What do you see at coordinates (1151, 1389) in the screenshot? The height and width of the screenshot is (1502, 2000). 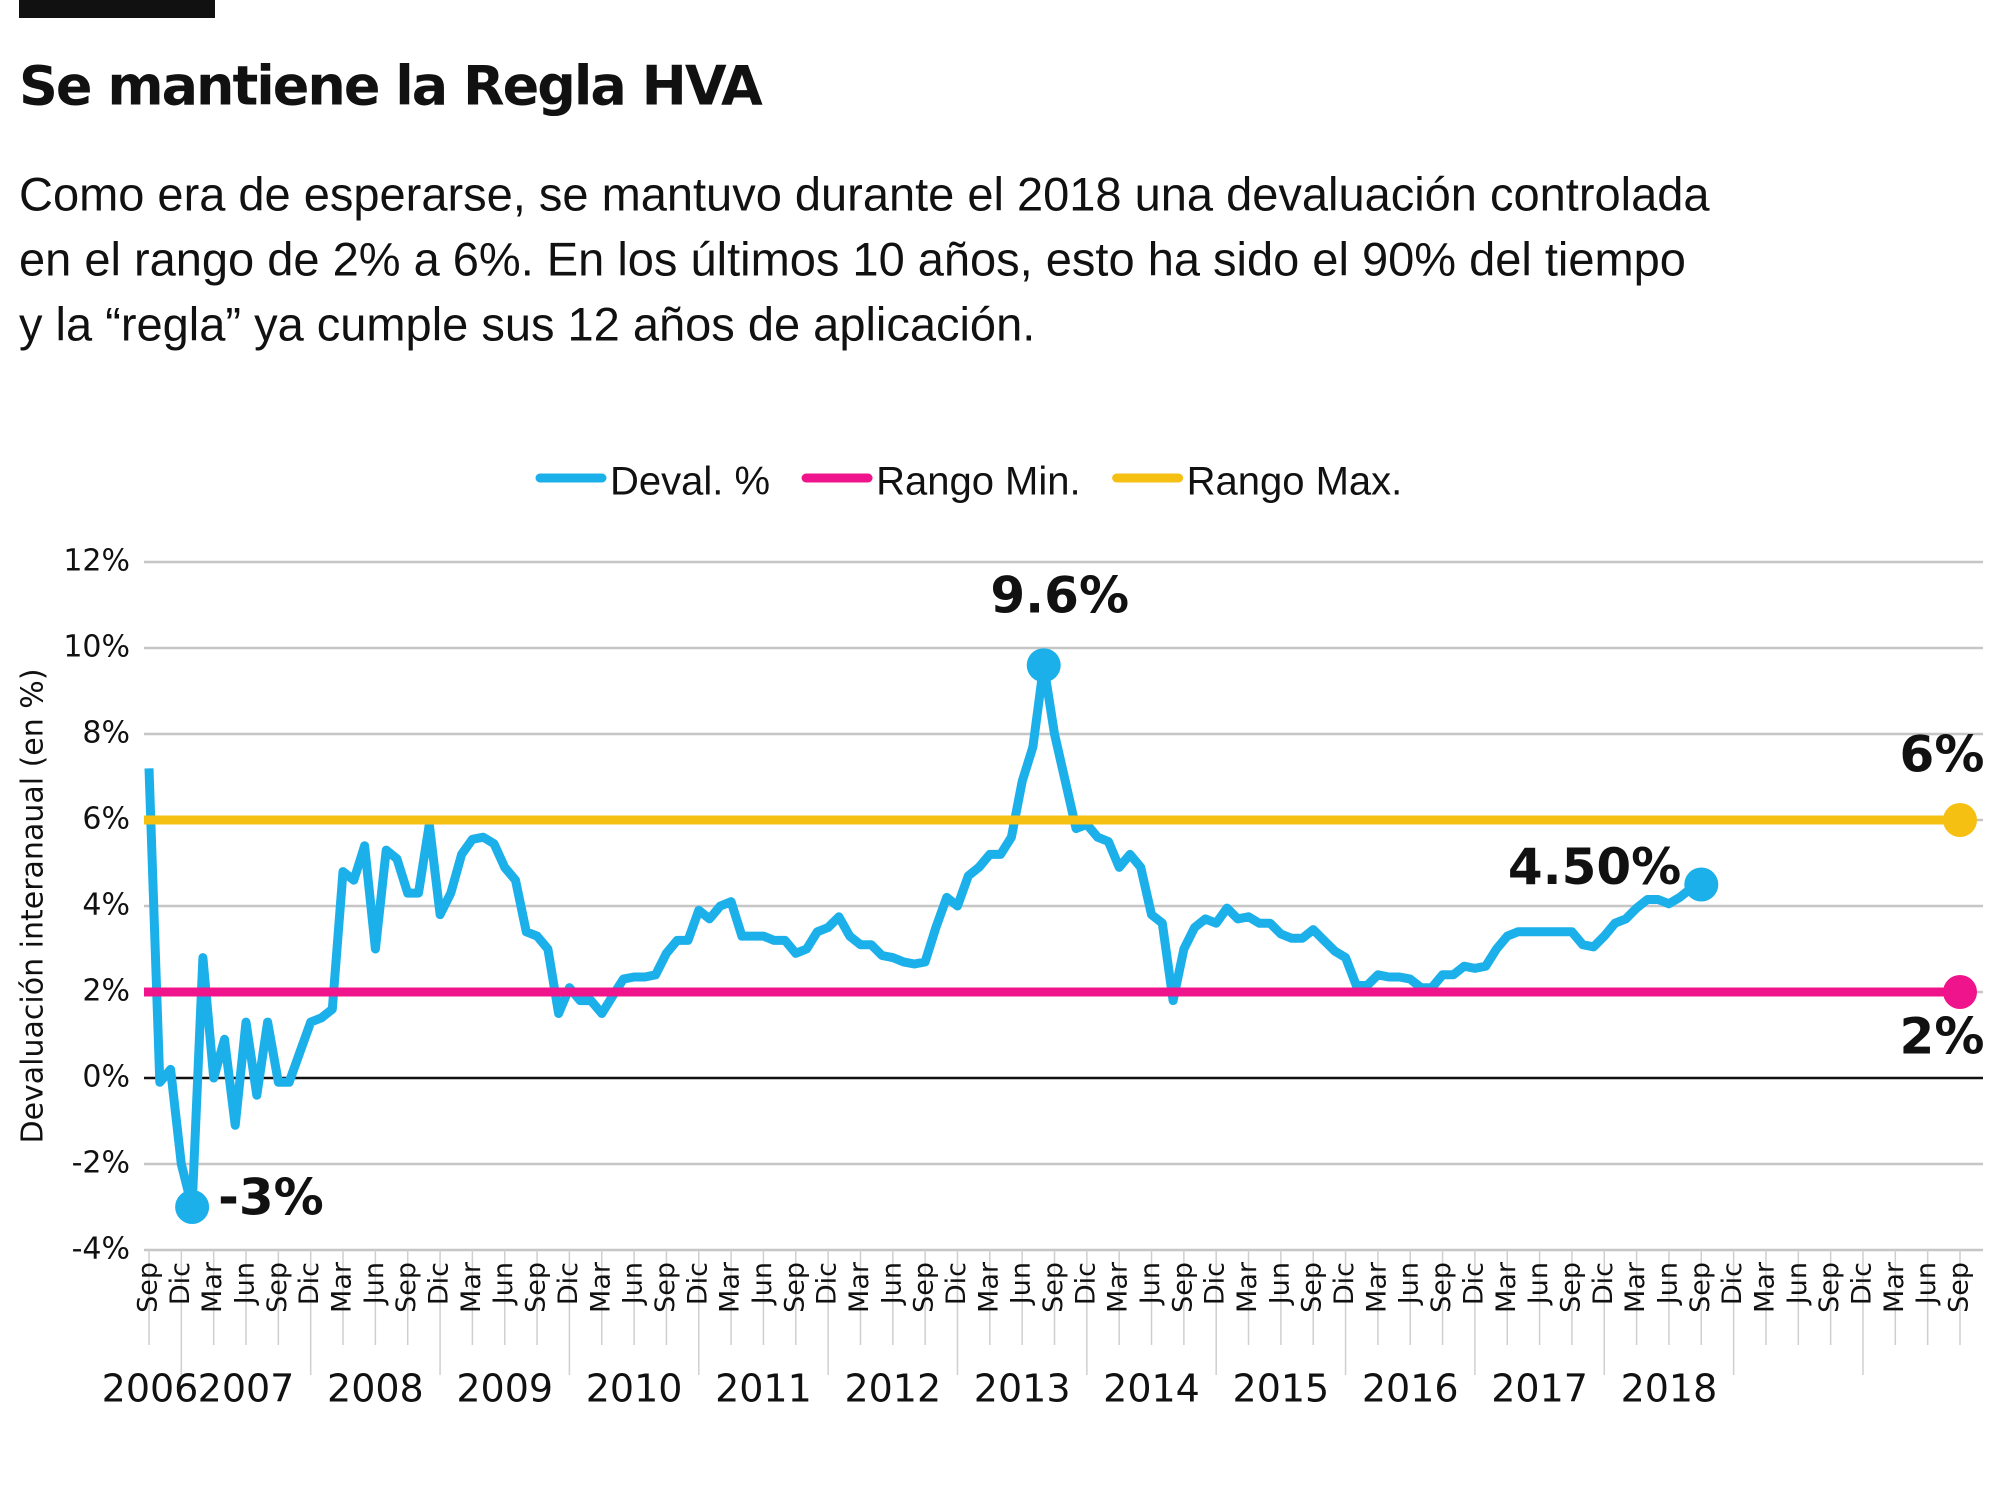 I see `x-group-label: 2014` at bounding box center [1151, 1389].